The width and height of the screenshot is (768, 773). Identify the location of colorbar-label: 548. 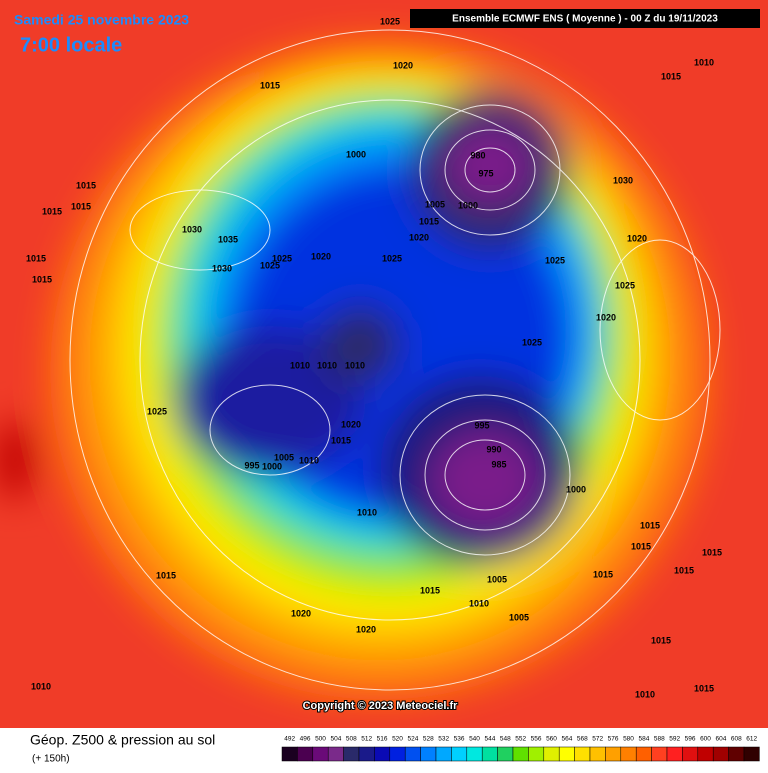
(505, 739).